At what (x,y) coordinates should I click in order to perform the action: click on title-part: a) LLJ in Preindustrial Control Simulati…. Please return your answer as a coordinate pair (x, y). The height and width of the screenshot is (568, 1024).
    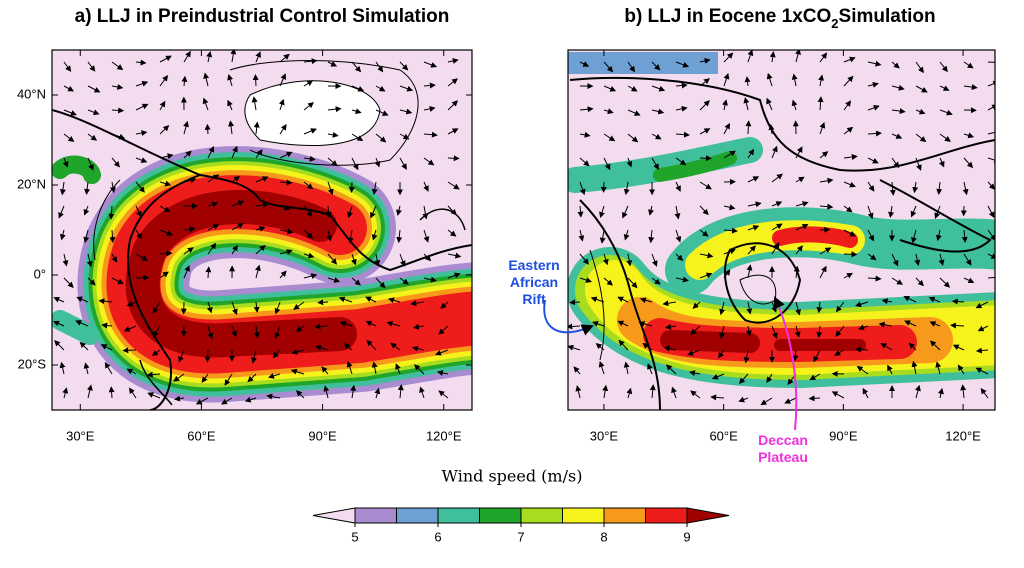
    Looking at the image, I should click on (262, 16).